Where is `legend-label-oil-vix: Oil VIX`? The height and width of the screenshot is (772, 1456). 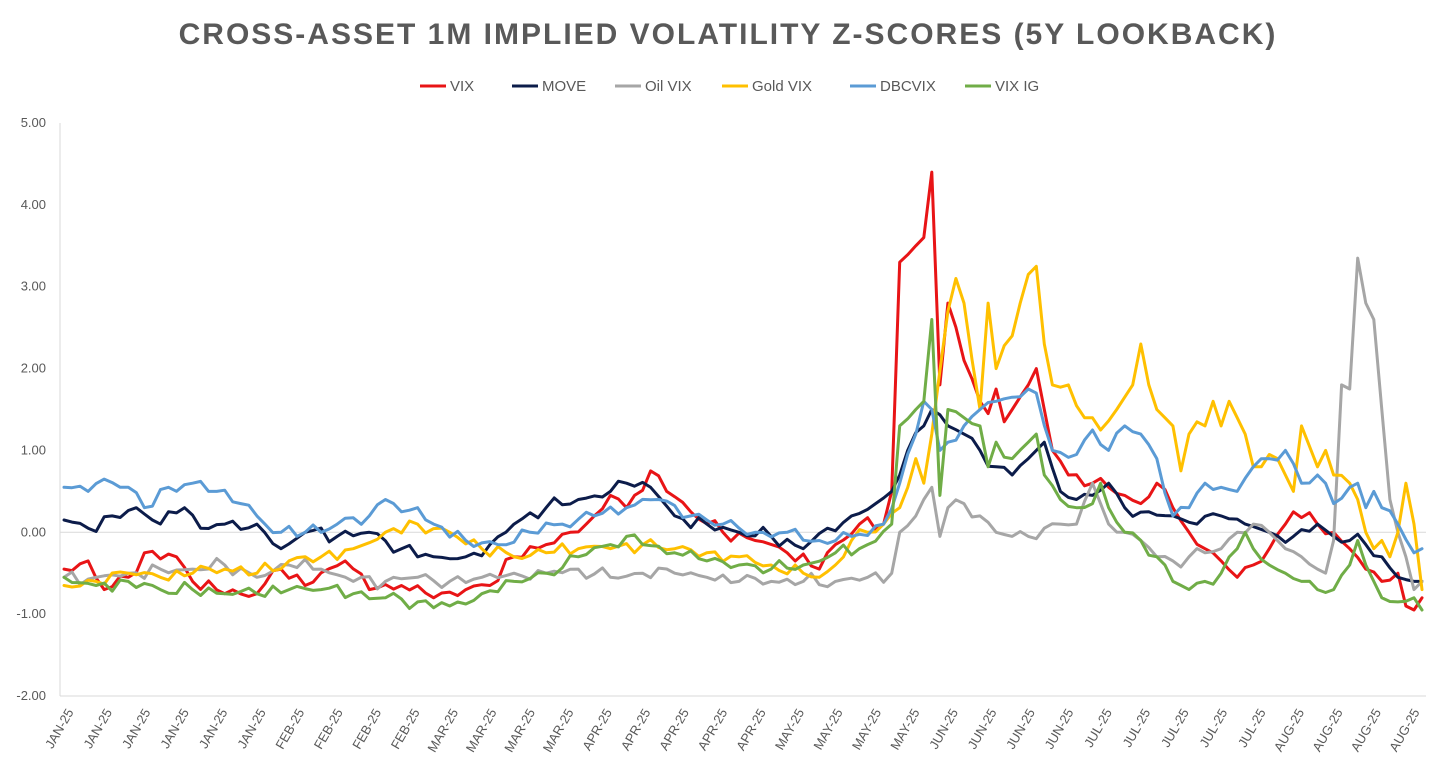
legend-label-oil-vix: Oil VIX is located at coordinates (668, 86).